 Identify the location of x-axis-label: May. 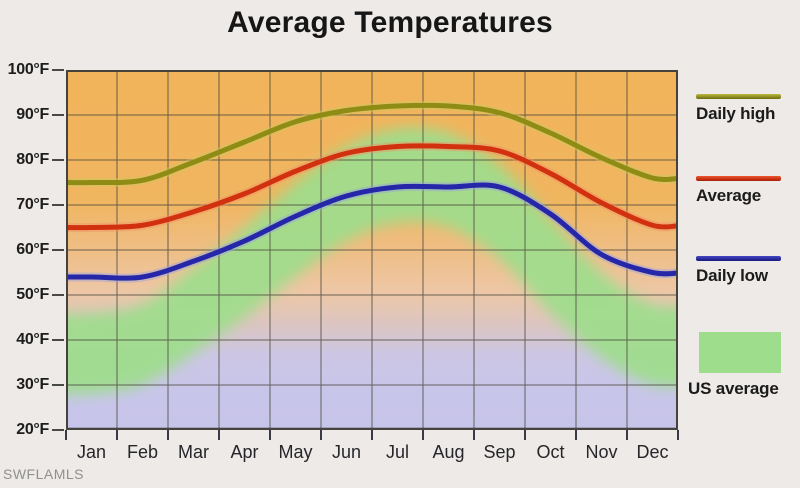
(295, 452).